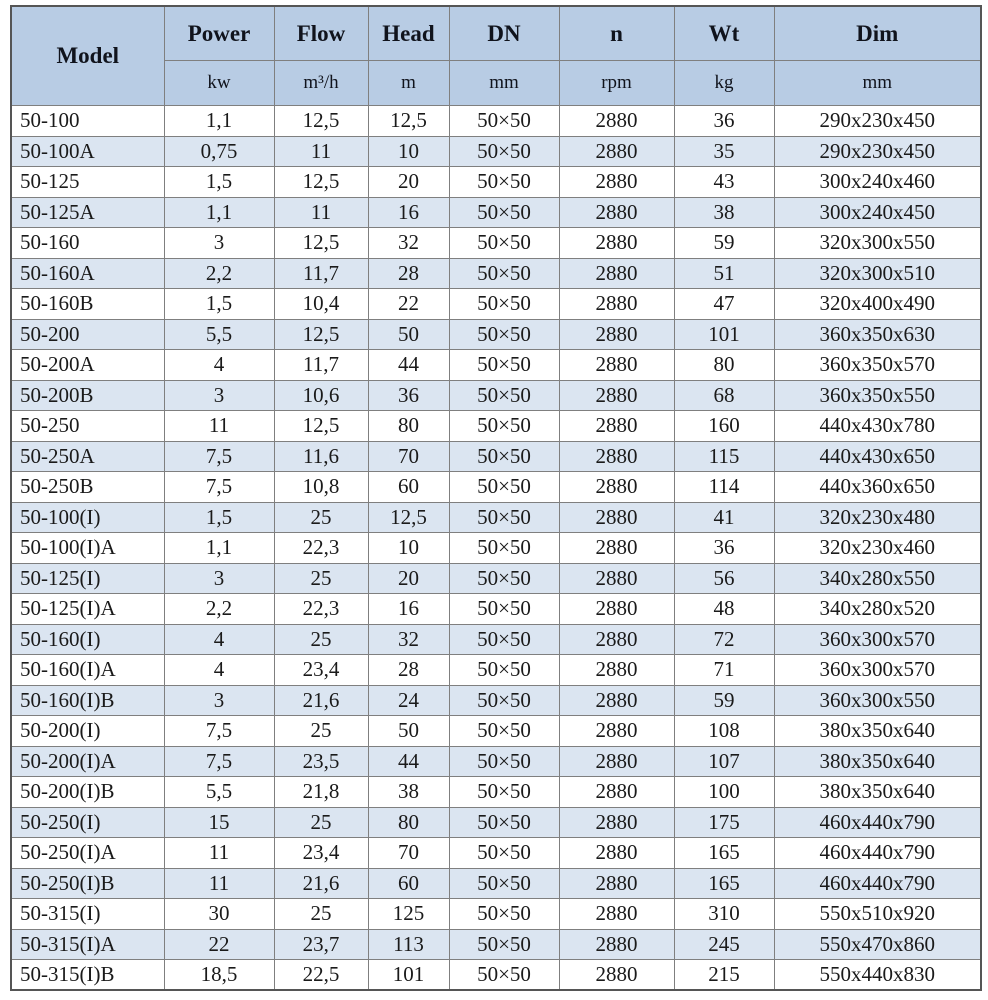 The width and height of the screenshot is (988, 1000). I want to click on cell-head: 16, so click(408, 212).